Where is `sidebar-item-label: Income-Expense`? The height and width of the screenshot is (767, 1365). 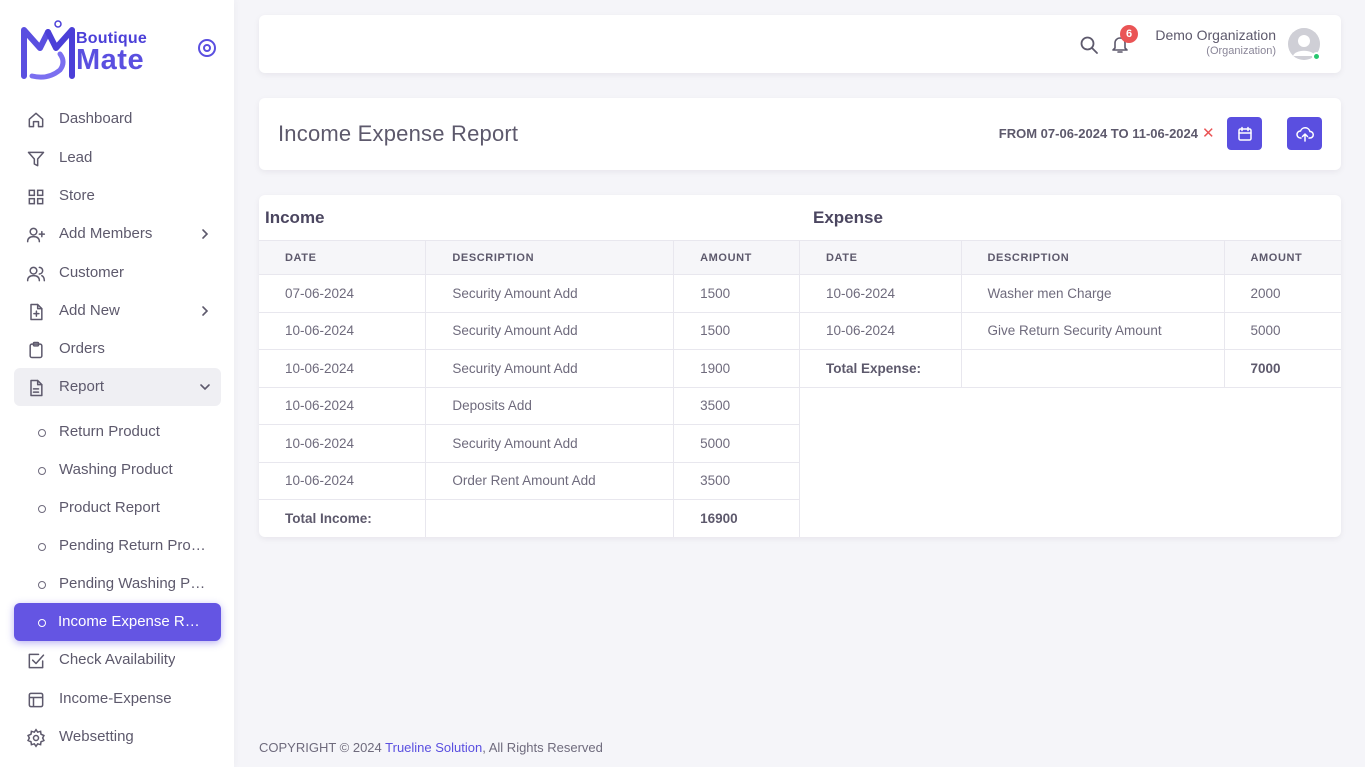 sidebar-item-label: Income-Expense is located at coordinates (115, 698).